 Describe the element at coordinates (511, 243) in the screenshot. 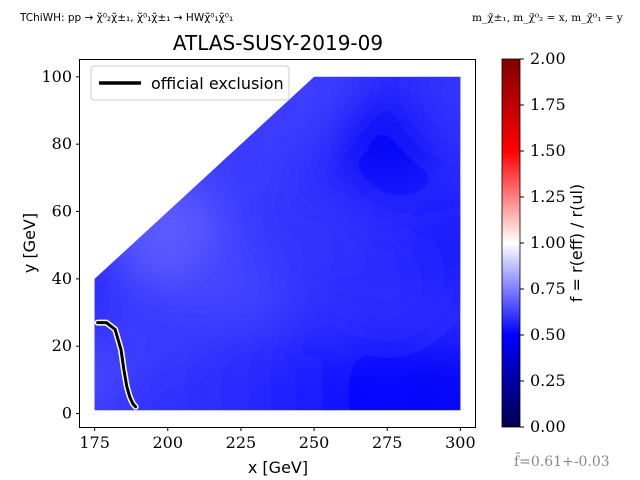

I see `colorbar` at that location.